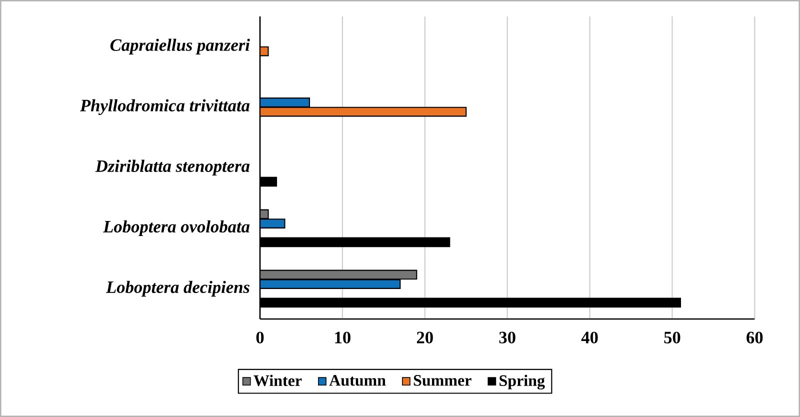 This screenshot has height=417, width=800. Describe the element at coordinates (176, 228) in the screenshot. I see `y-tick-label: Loboptera ovolobata` at that location.